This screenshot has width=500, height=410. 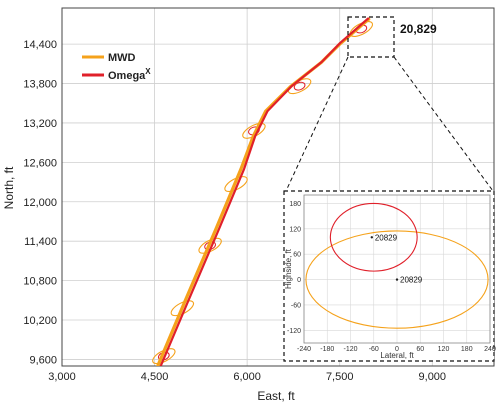 I want to click on y-tick-label-12-600: 12,600, so click(x=40, y=163).